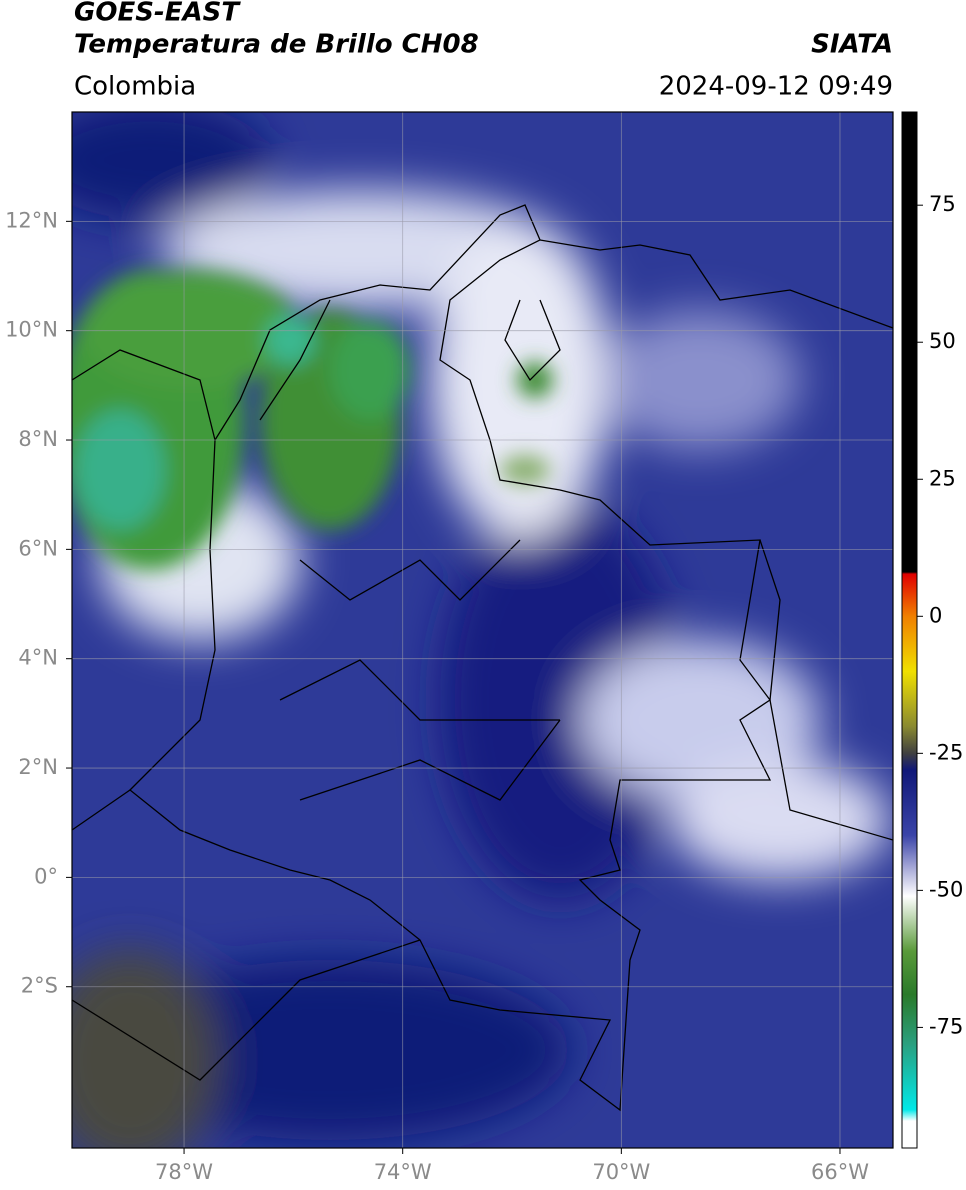 Image resolution: width=966 pixels, height=1190 pixels. I want to click on source: GOES-EAST, so click(157, 14).